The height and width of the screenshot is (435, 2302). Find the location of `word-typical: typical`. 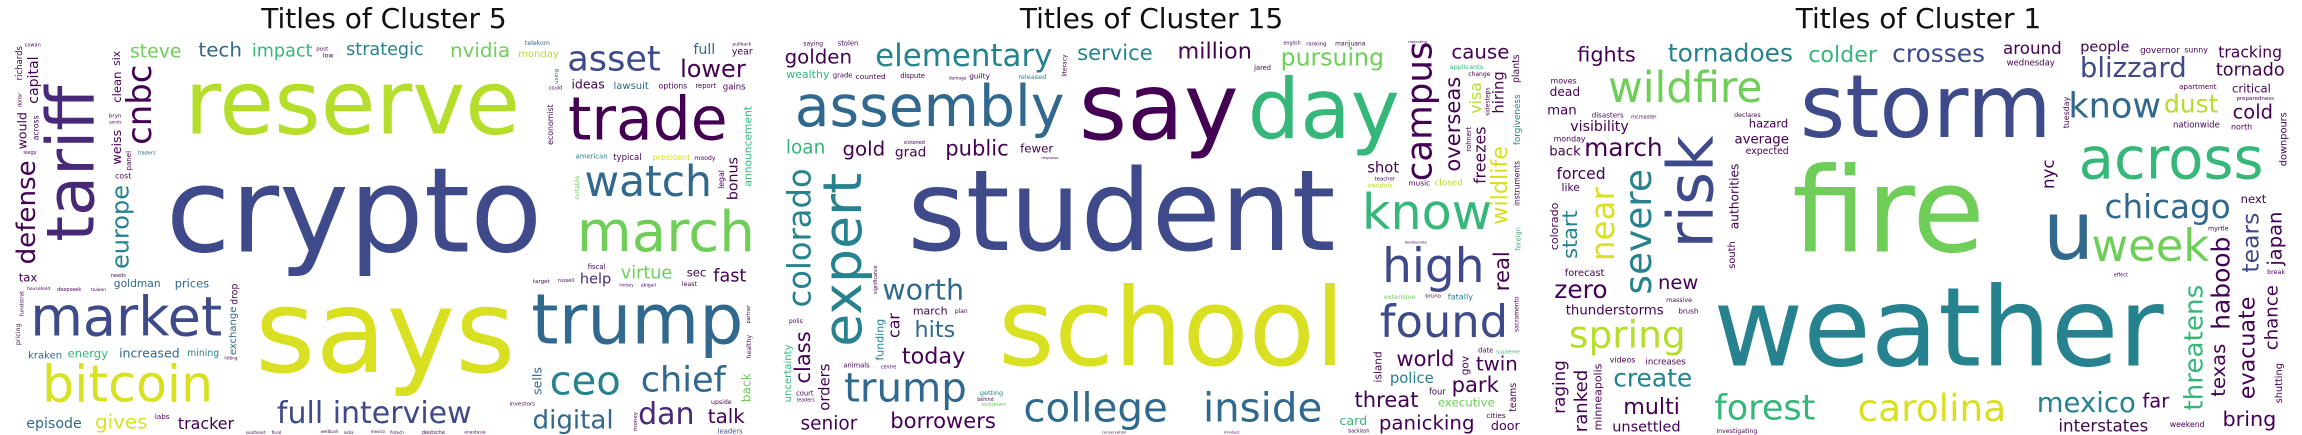

word-typical: typical is located at coordinates (627, 158).